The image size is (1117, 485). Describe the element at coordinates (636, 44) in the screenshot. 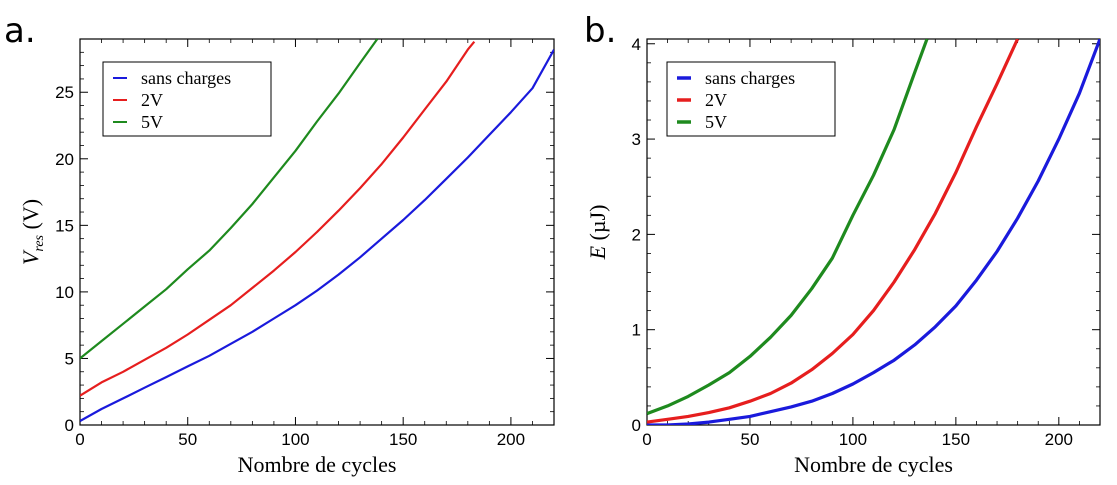

I see `y-tick-label: 4` at that location.